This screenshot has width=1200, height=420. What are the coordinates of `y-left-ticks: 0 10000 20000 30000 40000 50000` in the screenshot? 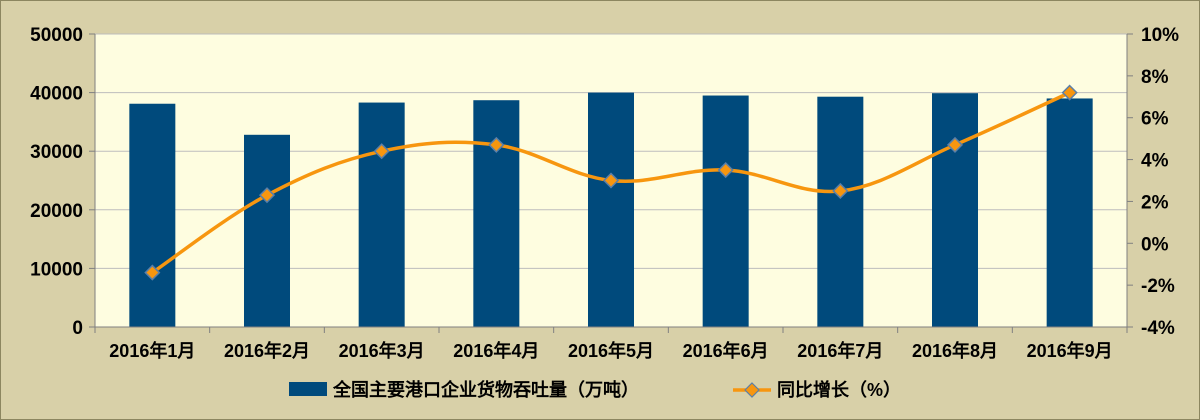 It's located at (56, 182).